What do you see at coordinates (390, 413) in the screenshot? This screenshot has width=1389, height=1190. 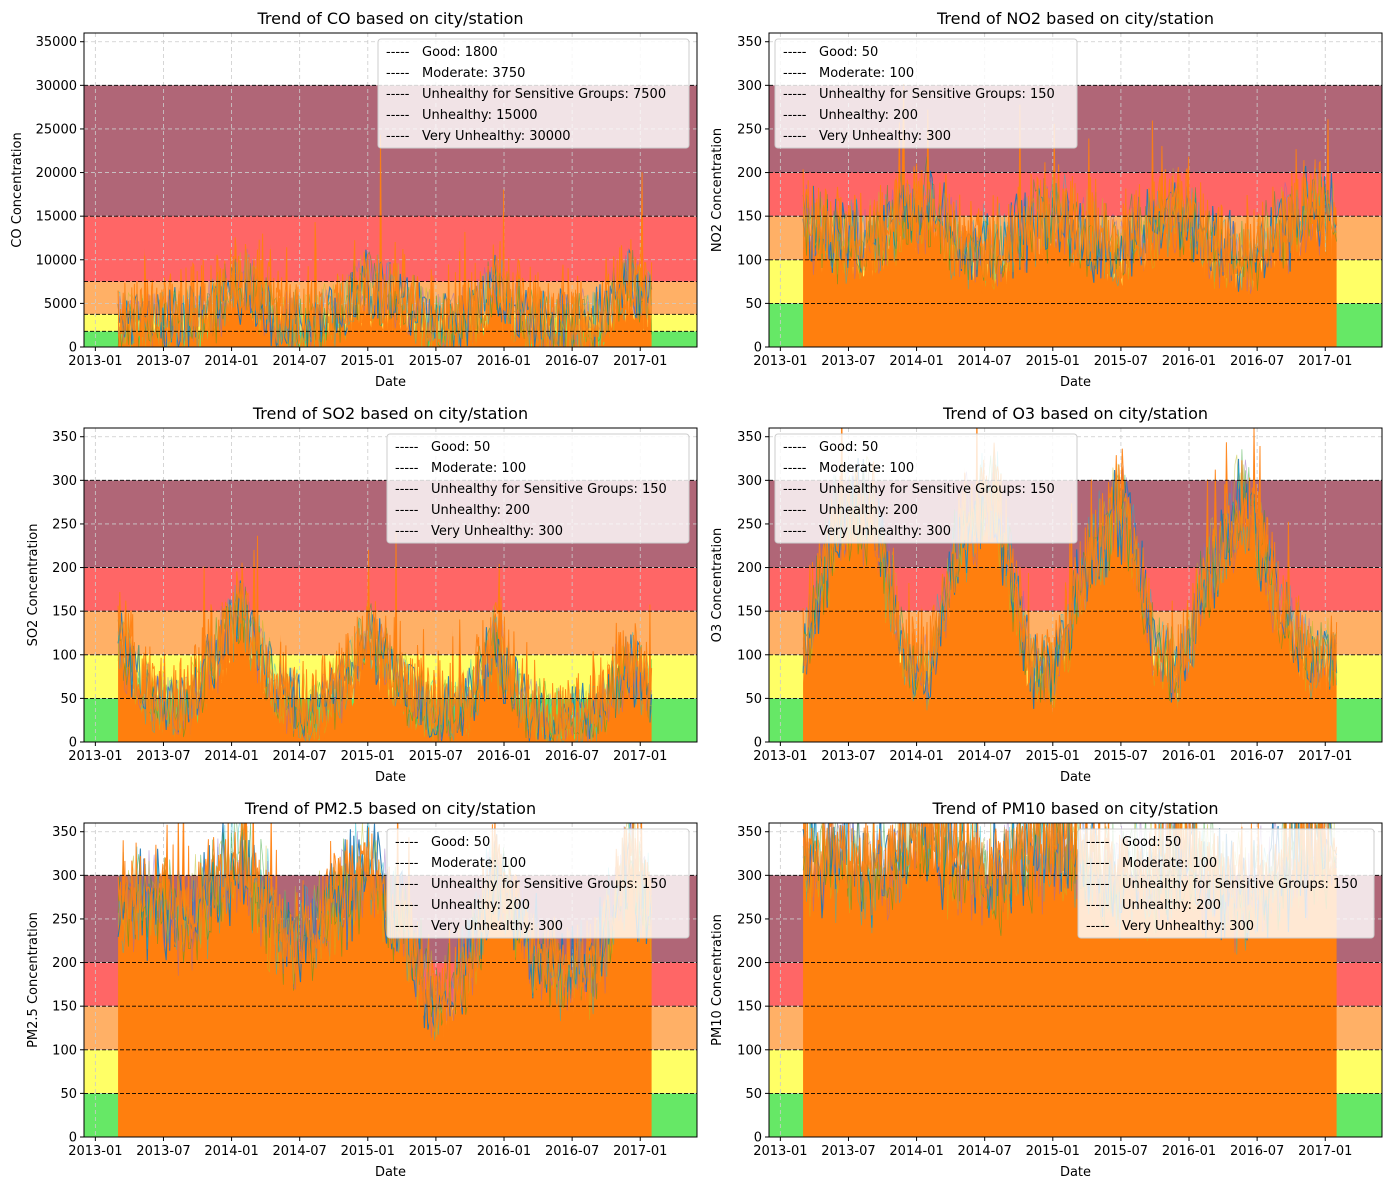 I see `chart-title: Trend of SO2 based on city/station` at bounding box center [390, 413].